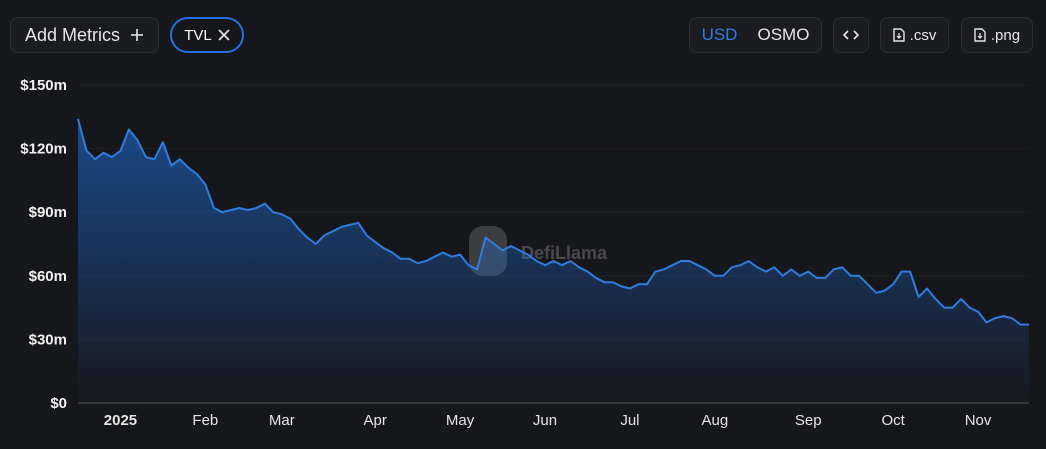 Image resolution: width=1046 pixels, height=449 pixels. I want to click on watermark-logo, so click(488, 251).